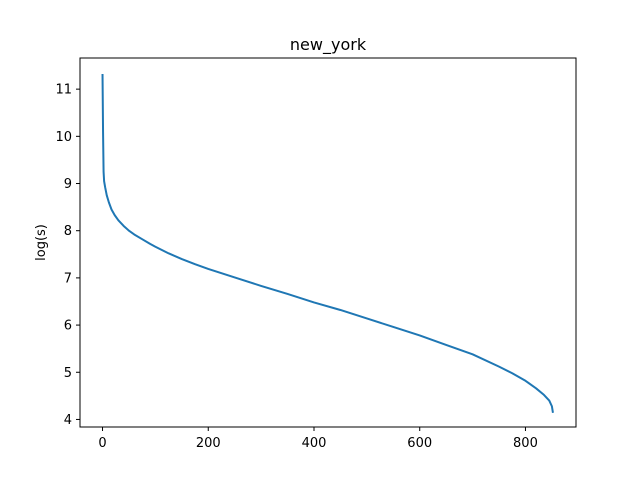 This screenshot has height=480, width=640. I want to click on y-tick-label: 5, so click(68, 373).